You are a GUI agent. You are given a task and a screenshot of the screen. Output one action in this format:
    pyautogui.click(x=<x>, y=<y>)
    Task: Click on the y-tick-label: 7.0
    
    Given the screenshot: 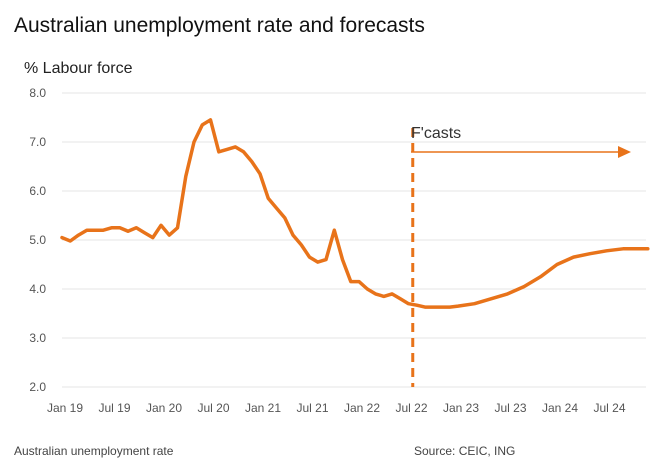 What is the action you would take?
    pyautogui.click(x=37, y=142)
    